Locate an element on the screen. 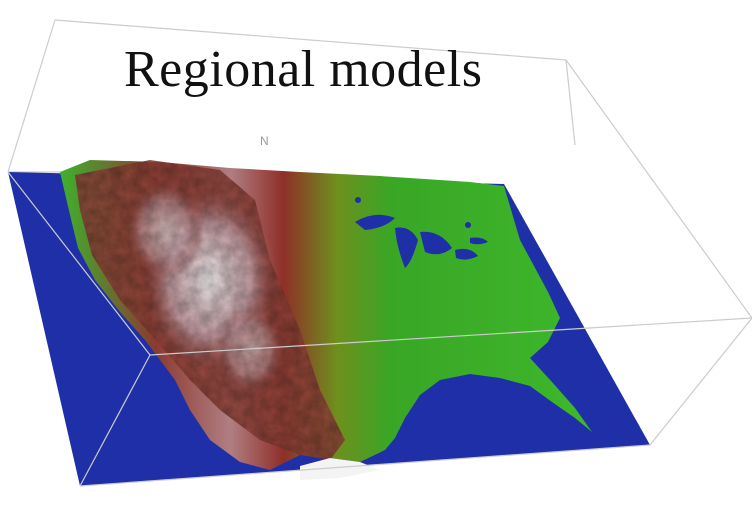 The width and height of the screenshot is (752, 510). north-arrow-label: N is located at coordinates (264, 141).